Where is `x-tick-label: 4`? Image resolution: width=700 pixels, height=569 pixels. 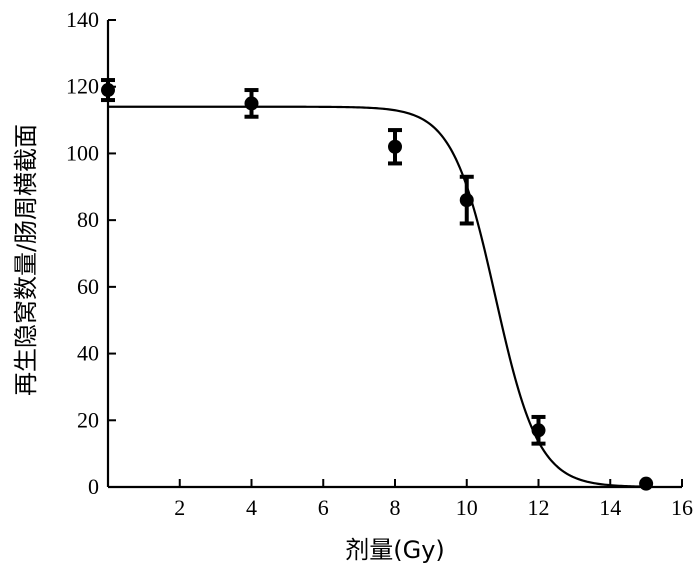 x-tick-label: 4 is located at coordinates (251, 507).